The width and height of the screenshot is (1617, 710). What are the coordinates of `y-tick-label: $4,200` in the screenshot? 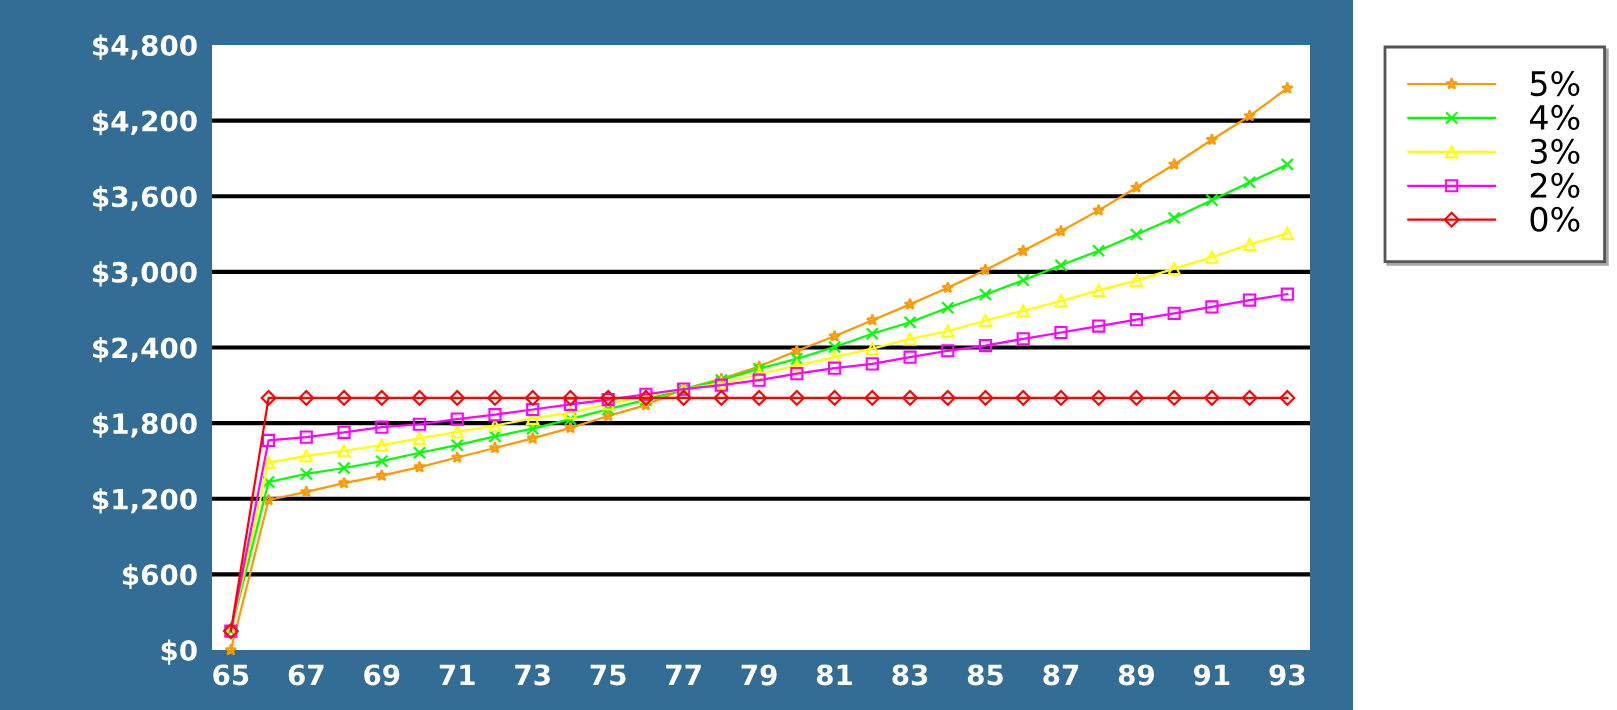 It's located at (145, 123).